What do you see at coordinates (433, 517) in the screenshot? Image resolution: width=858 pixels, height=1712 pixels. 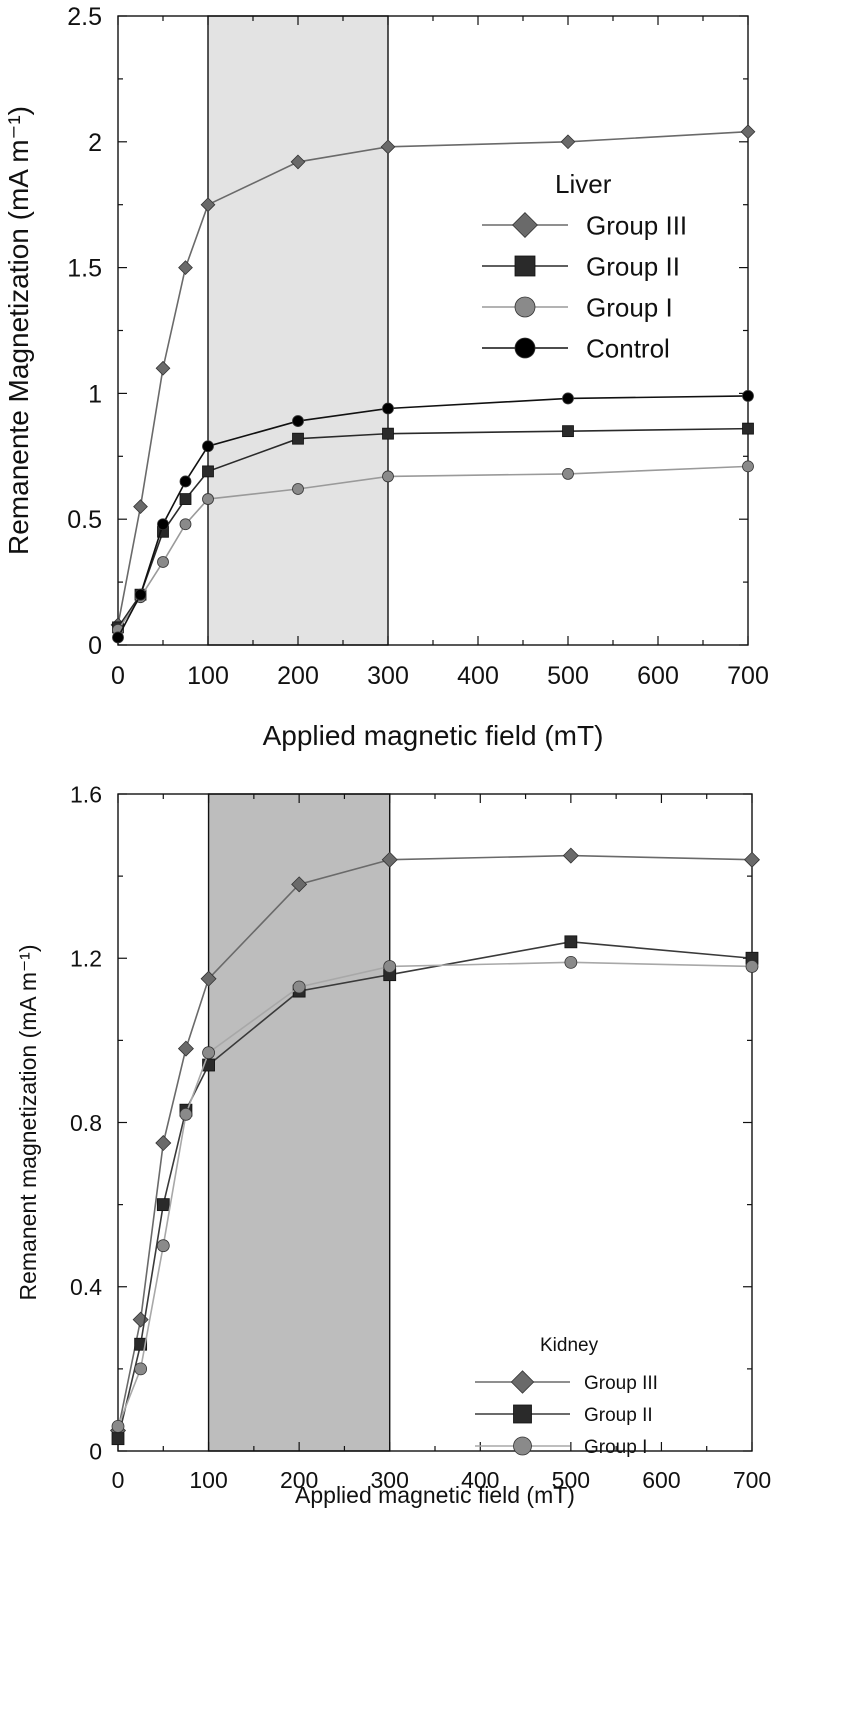 I see `series-control` at bounding box center [433, 517].